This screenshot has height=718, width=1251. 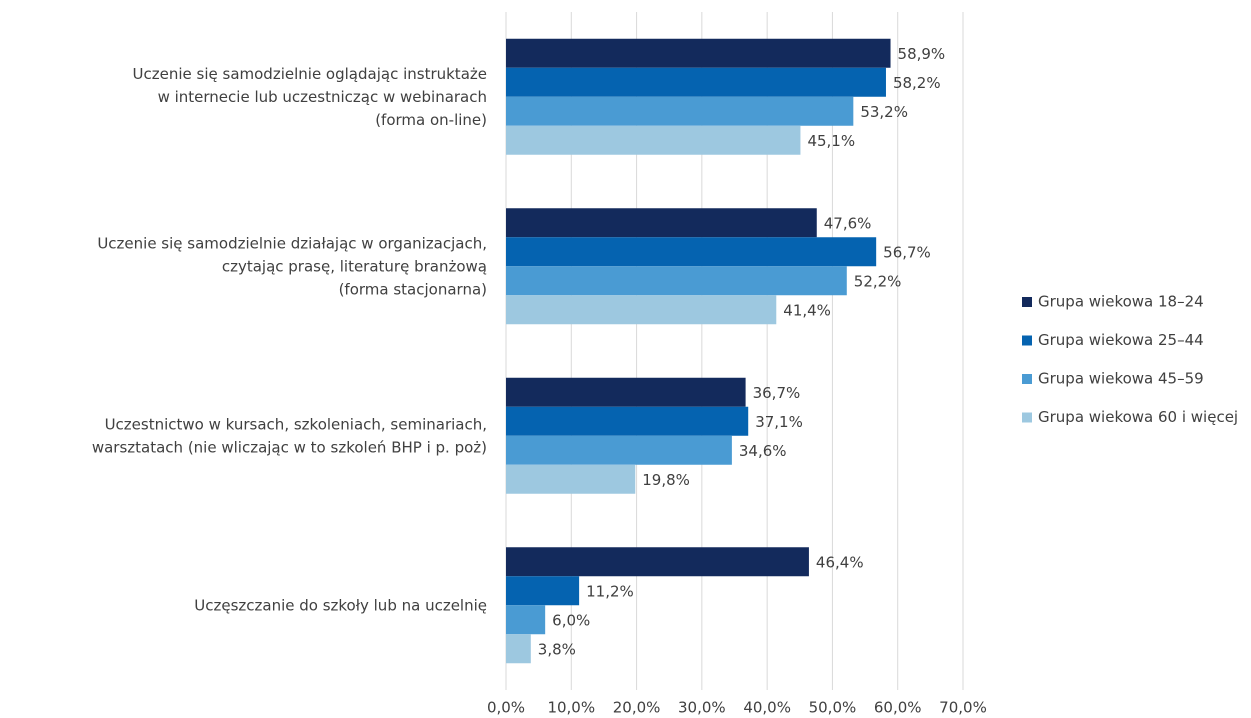 What do you see at coordinates (884, 112) in the screenshot?
I see `value-label: 53,2%` at bounding box center [884, 112].